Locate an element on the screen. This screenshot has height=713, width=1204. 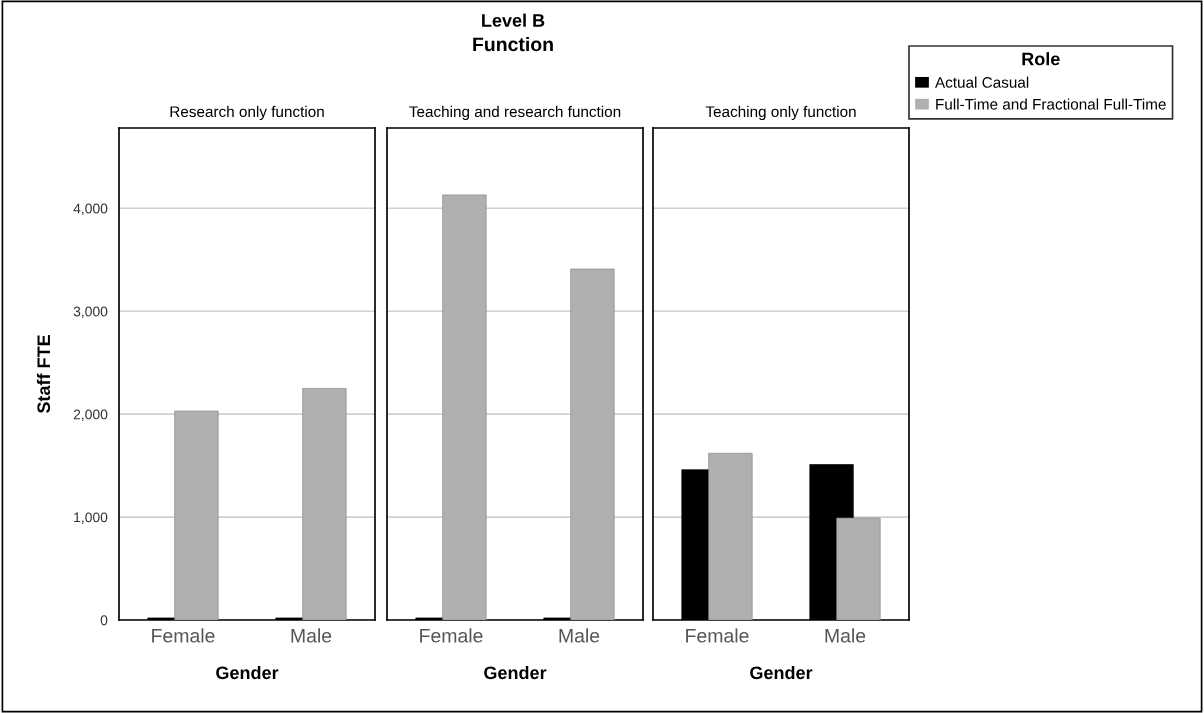
y-tick-label: 4,000 is located at coordinates (90, 209).